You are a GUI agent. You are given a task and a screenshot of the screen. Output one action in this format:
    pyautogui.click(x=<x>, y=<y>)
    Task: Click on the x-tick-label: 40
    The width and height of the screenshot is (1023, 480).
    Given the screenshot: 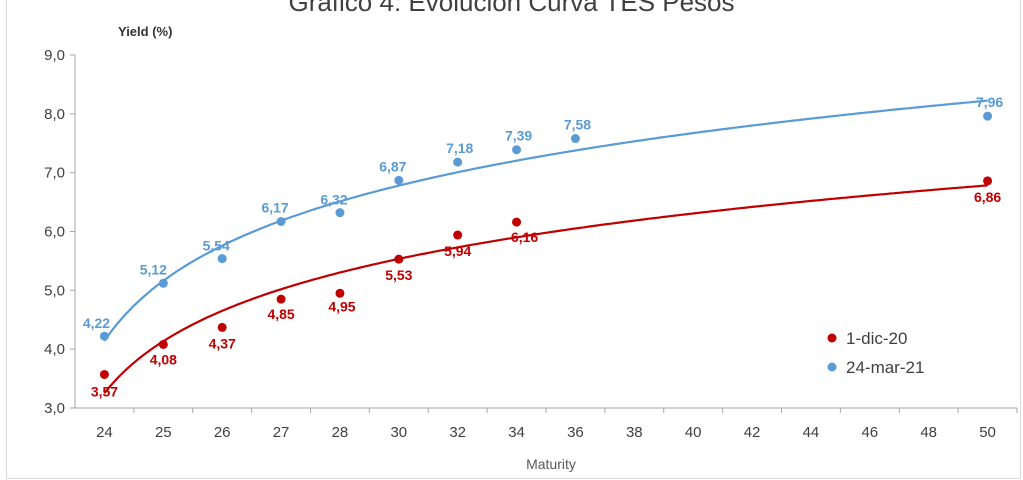 What is the action you would take?
    pyautogui.click(x=693, y=432)
    